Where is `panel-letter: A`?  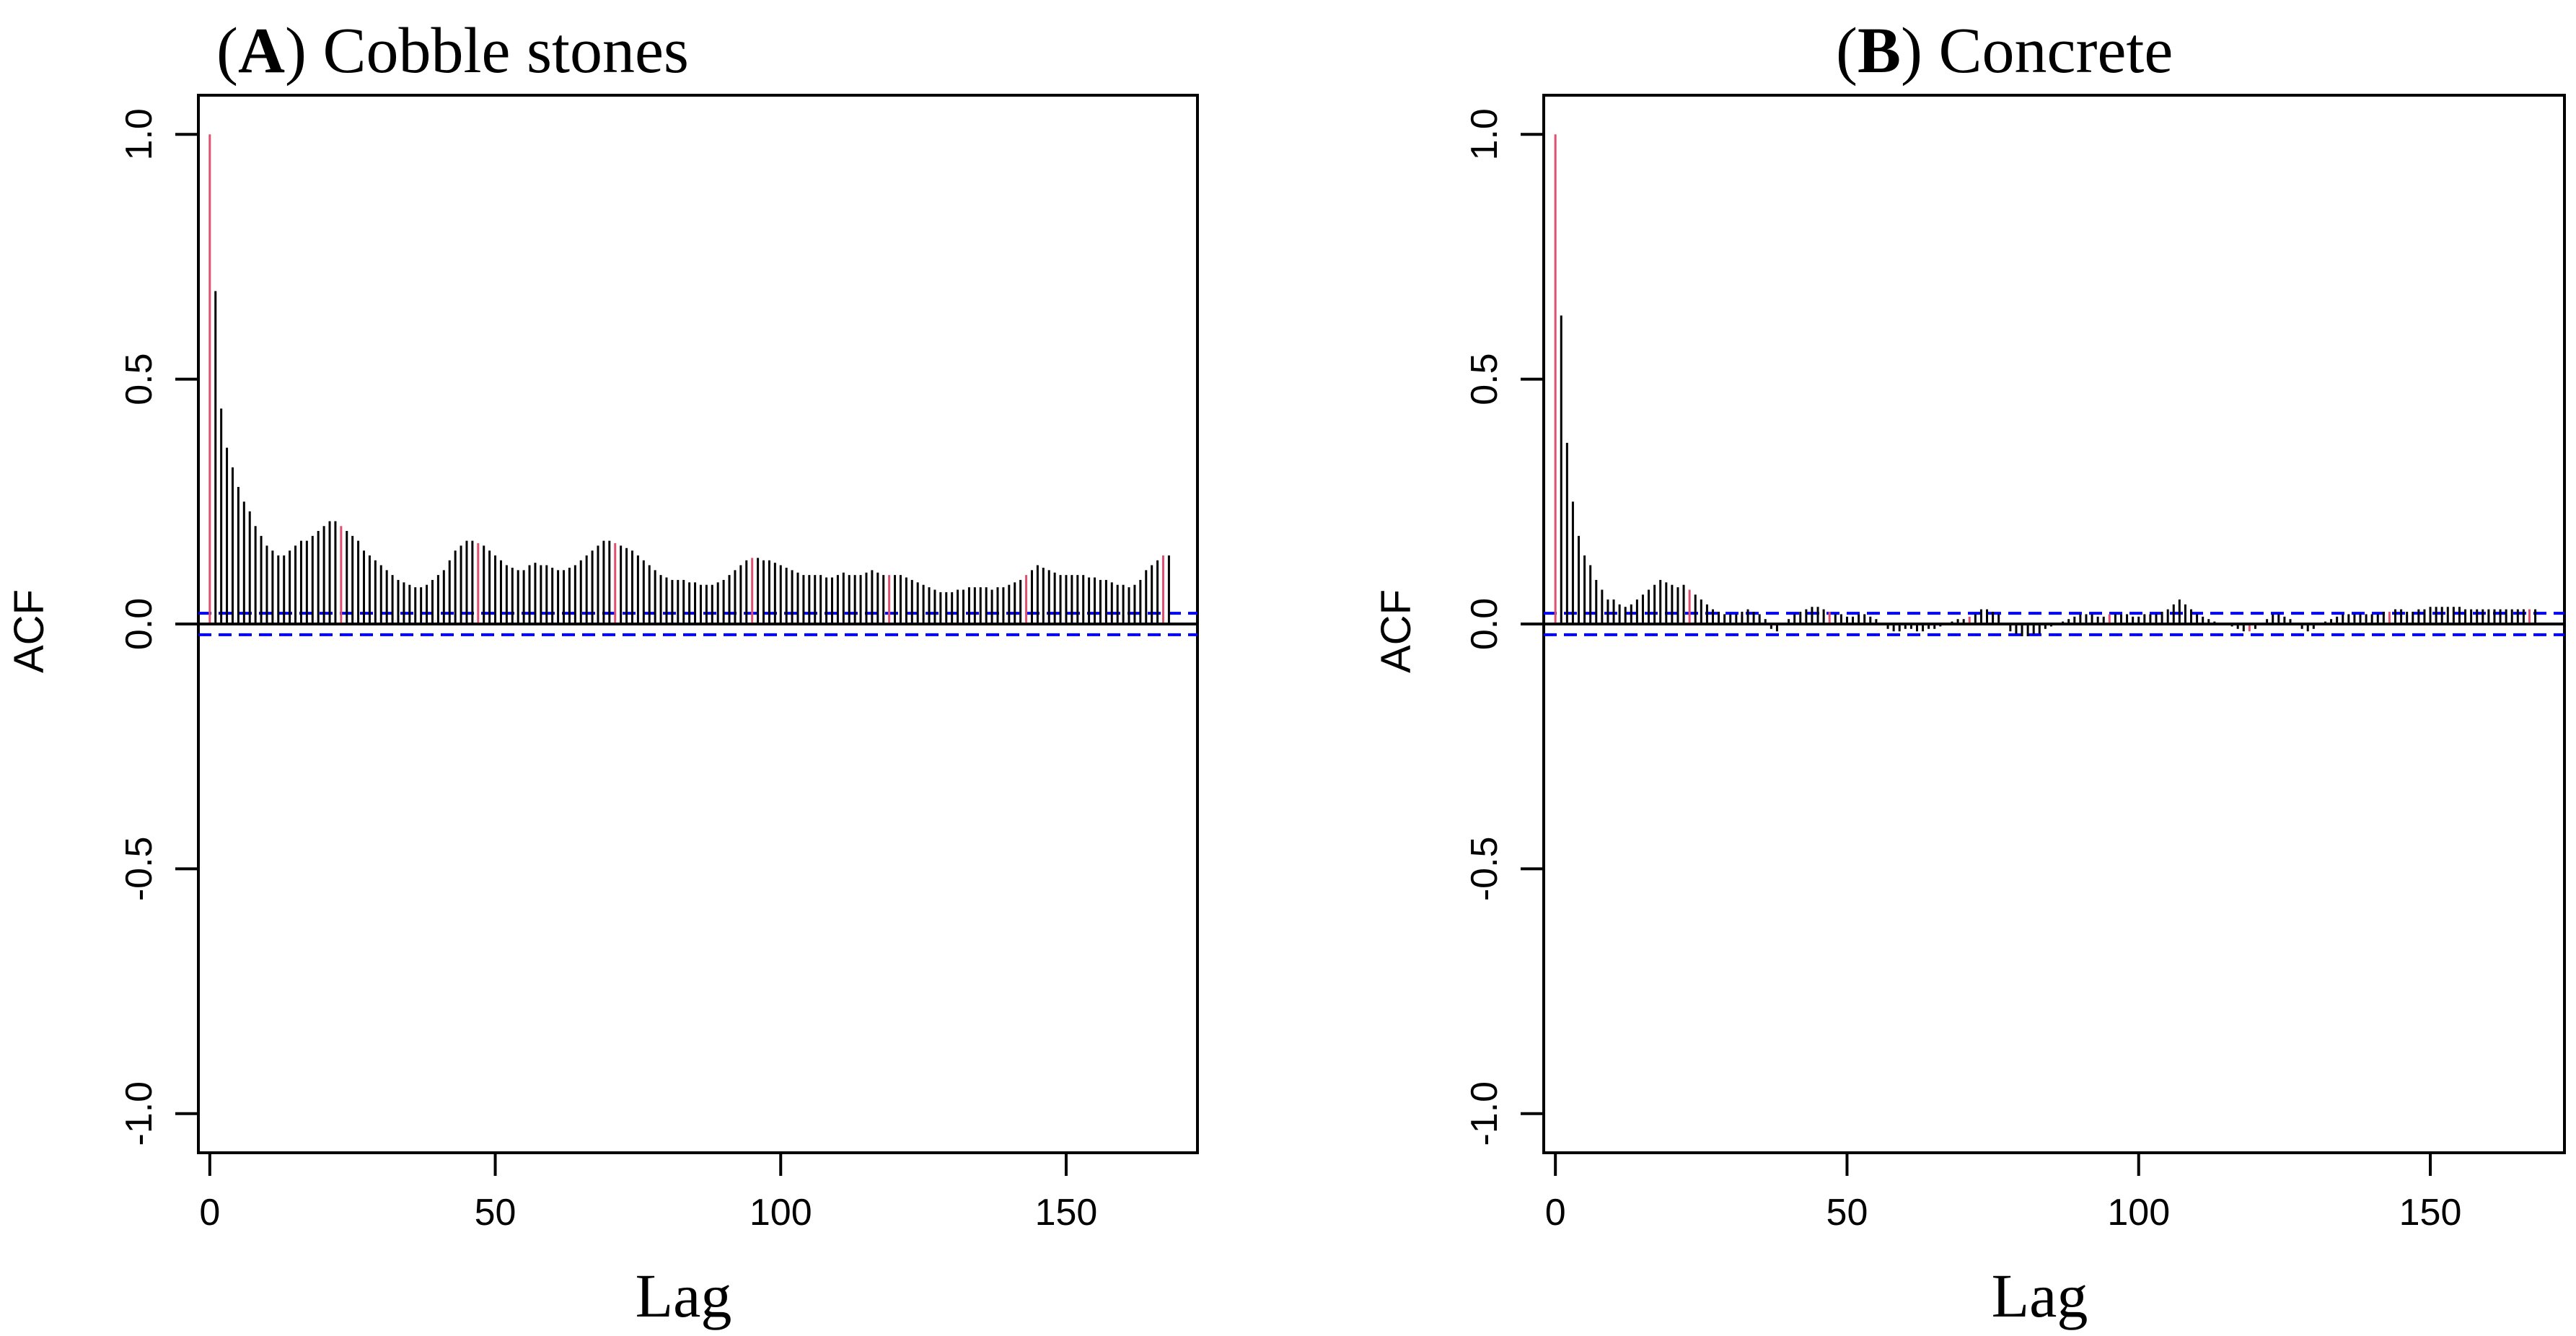 panel-letter: A is located at coordinates (261, 51).